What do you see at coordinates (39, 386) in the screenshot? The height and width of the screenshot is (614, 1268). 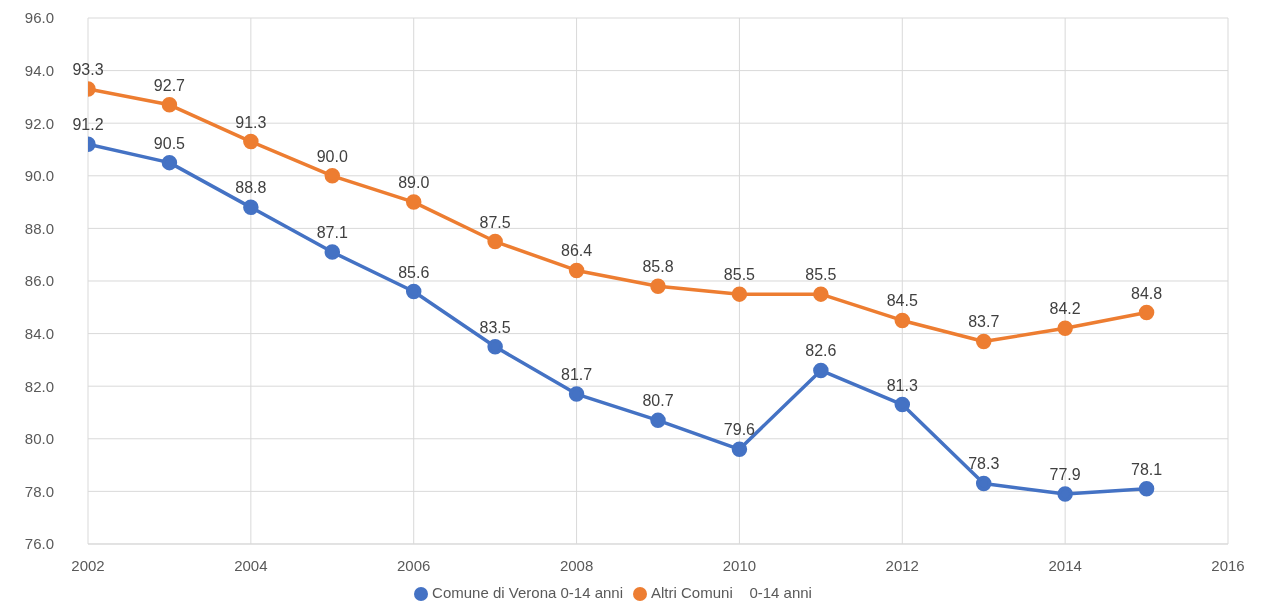 I see `y-tick-label: 82.0` at bounding box center [39, 386].